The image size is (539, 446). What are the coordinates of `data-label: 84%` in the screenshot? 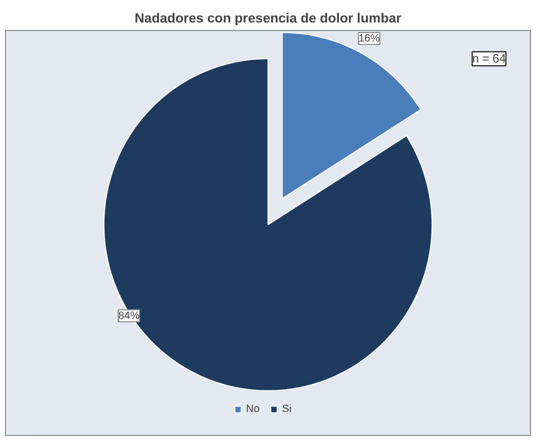 It's located at (129, 316).